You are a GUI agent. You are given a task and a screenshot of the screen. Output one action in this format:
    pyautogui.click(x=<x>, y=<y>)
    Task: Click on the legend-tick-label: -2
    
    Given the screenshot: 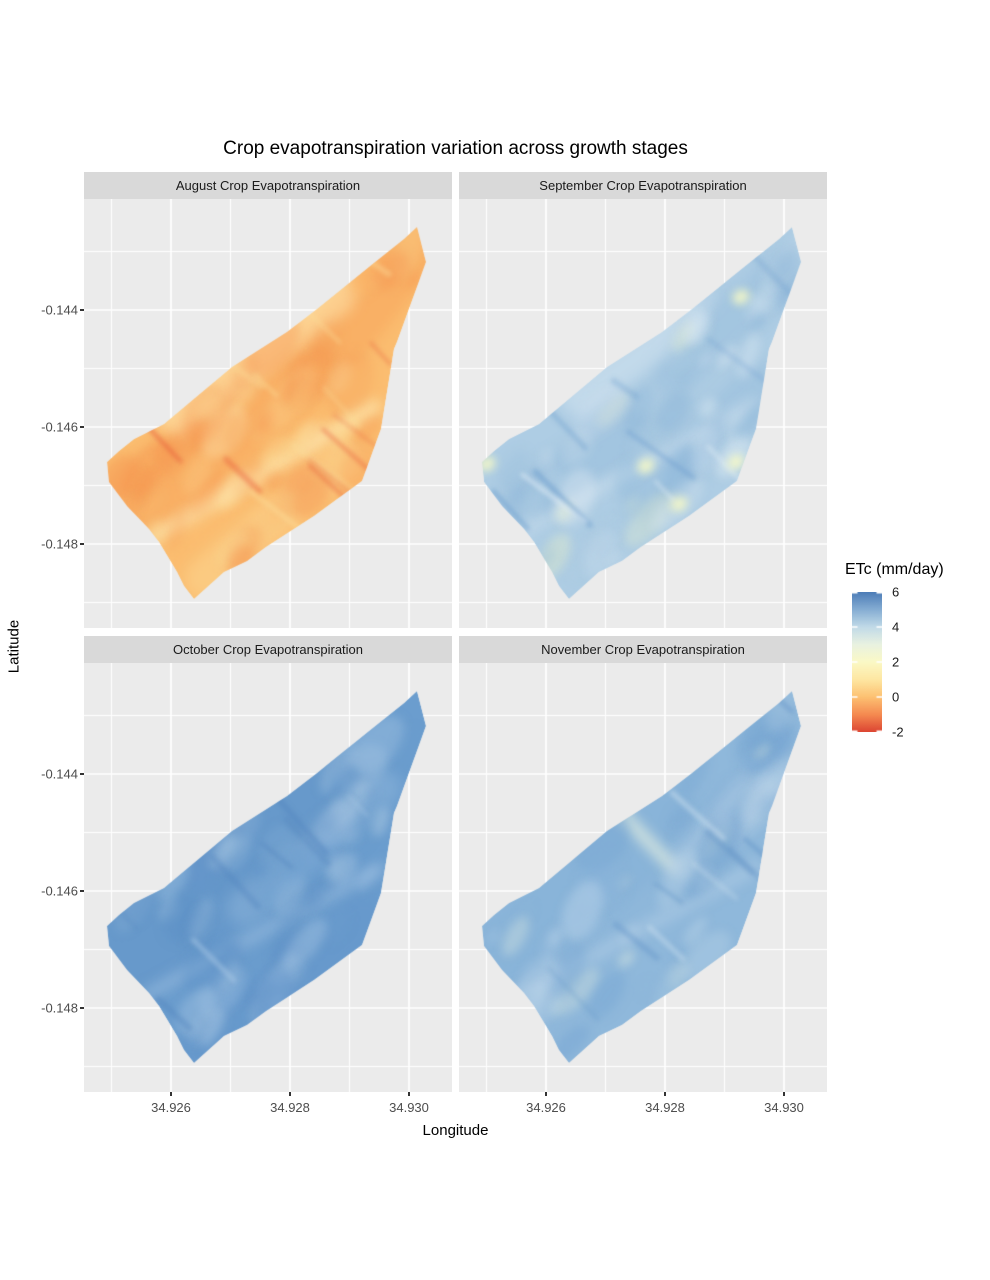 What is the action you would take?
    pyautogui.click(x=898, y=732)
    